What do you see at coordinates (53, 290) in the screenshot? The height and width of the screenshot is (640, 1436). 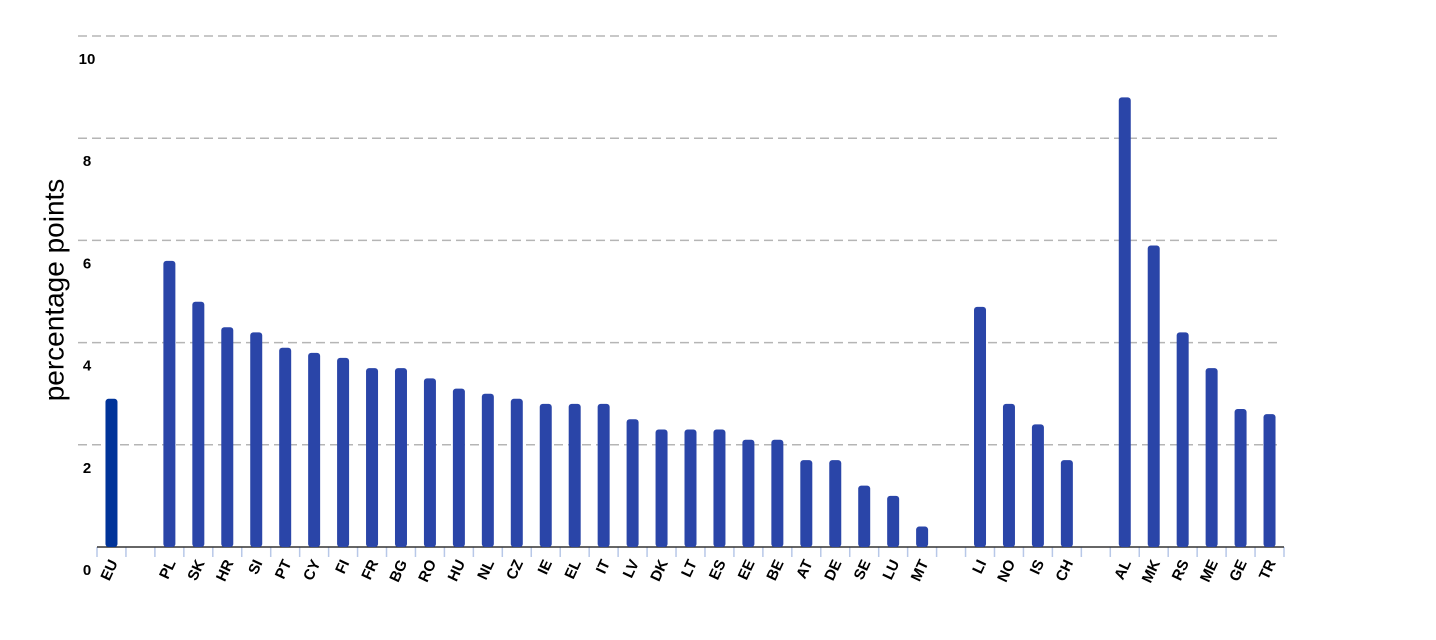 I see `y-axis-label: percentage points` at bounding box center [53, 290].